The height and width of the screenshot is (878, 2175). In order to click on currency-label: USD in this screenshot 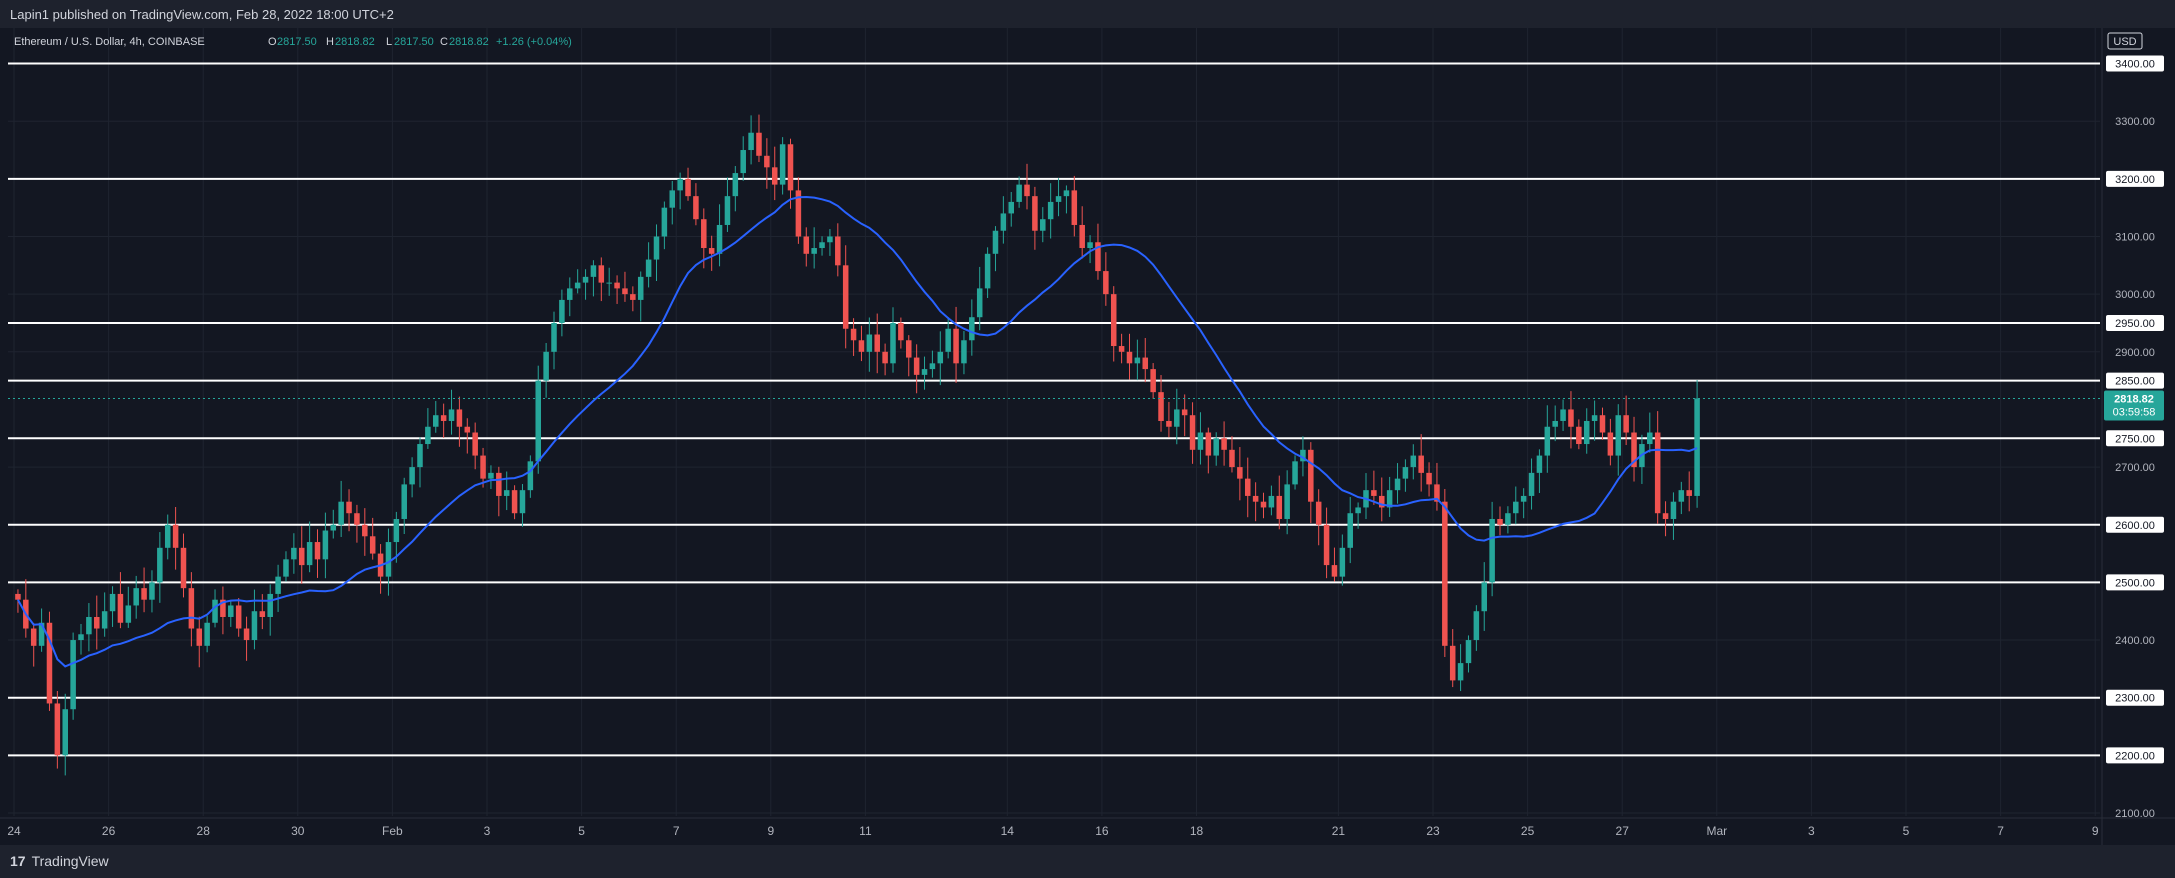, I will do `click(2124, 42)`.